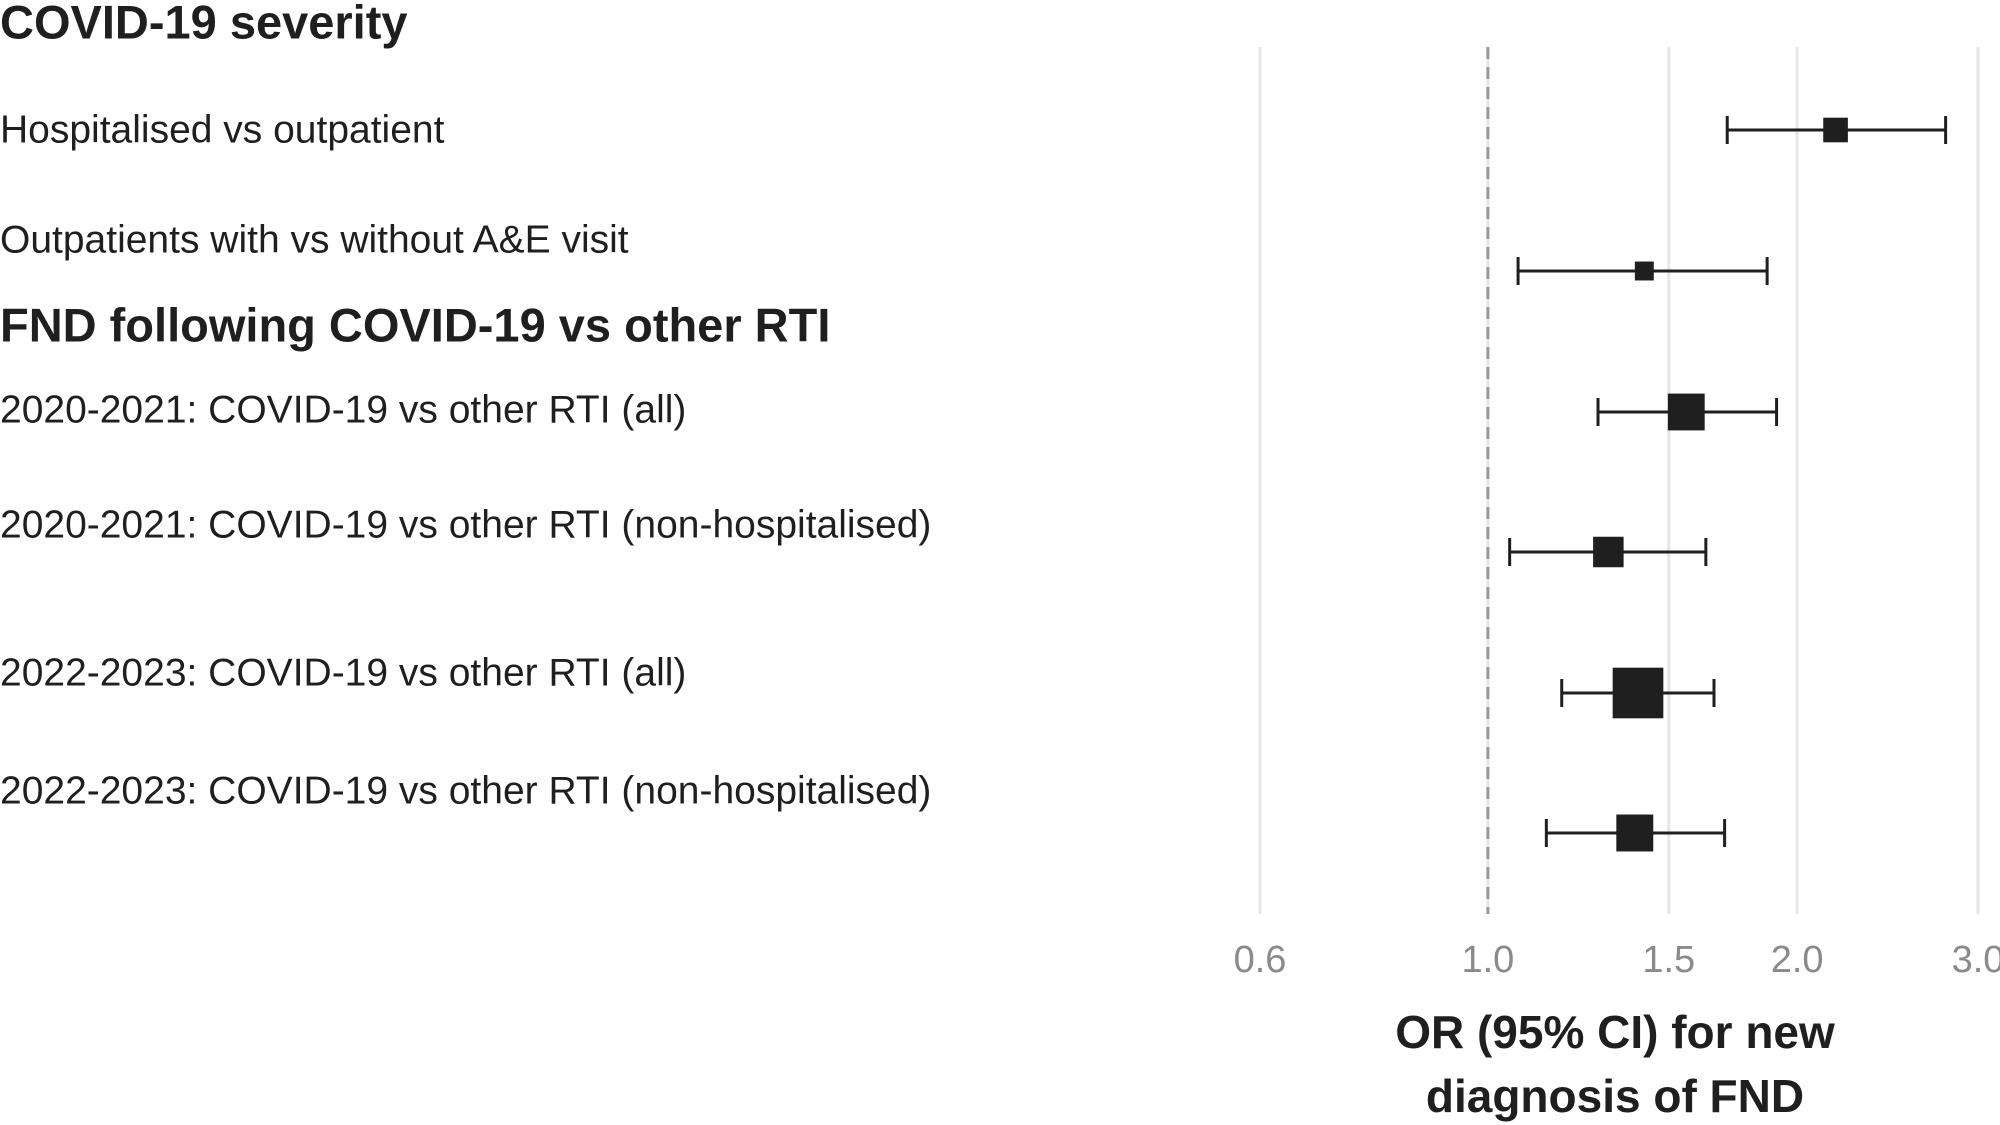  What do you see at coordinates (1487, 960) in the screenshot?
I see `x-tick-label: 1.0` at bounding box center [1487, 960].